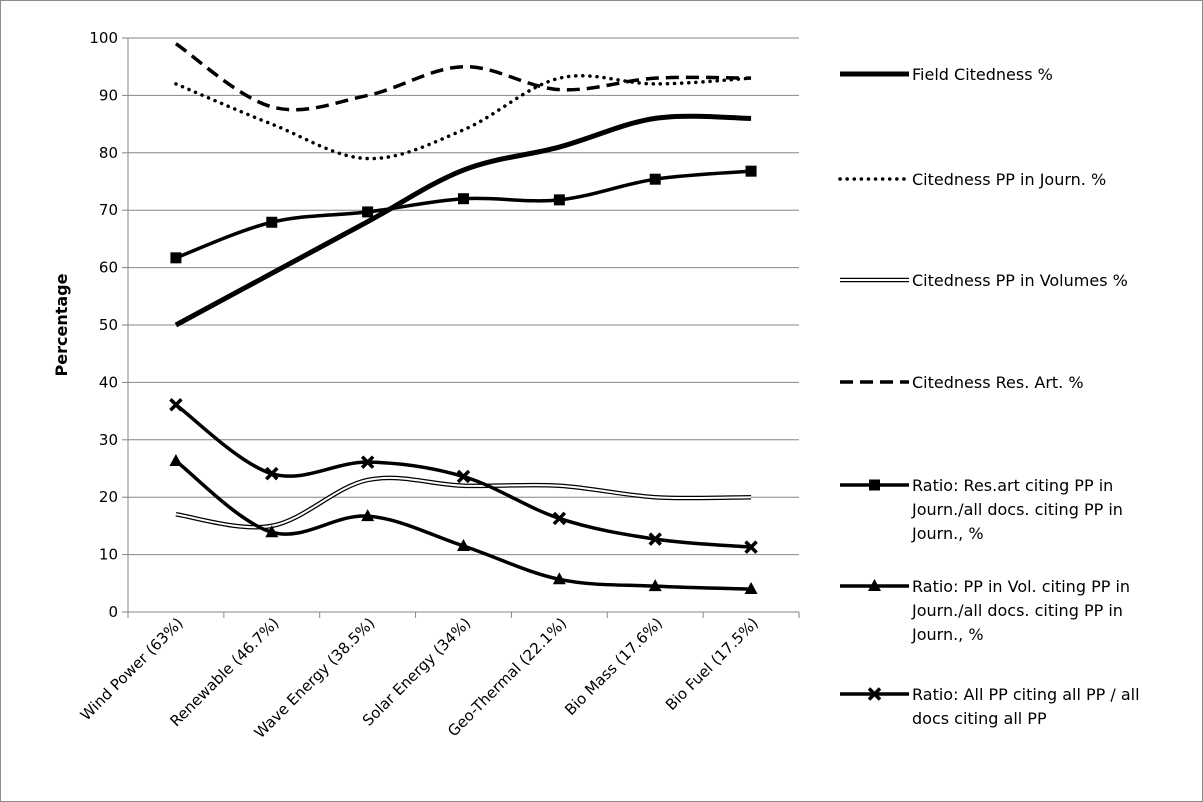 The height and width of the screenshot is (802, 1203). I want to click on legend-label: Citedness PP in Journ. %, so click(1009, 179).